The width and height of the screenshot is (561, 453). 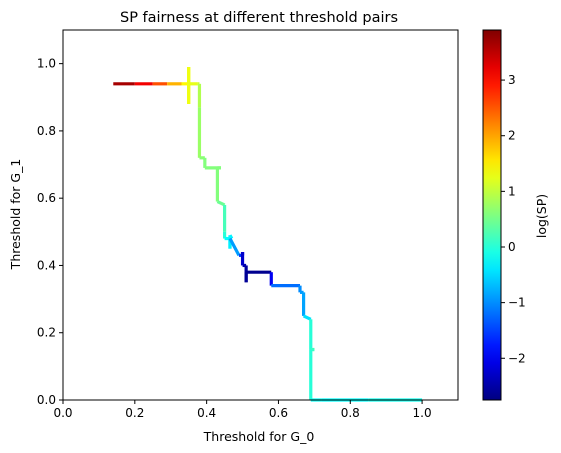 I want to click on colorbar-label: log(SP), so click(x=541, y=216).